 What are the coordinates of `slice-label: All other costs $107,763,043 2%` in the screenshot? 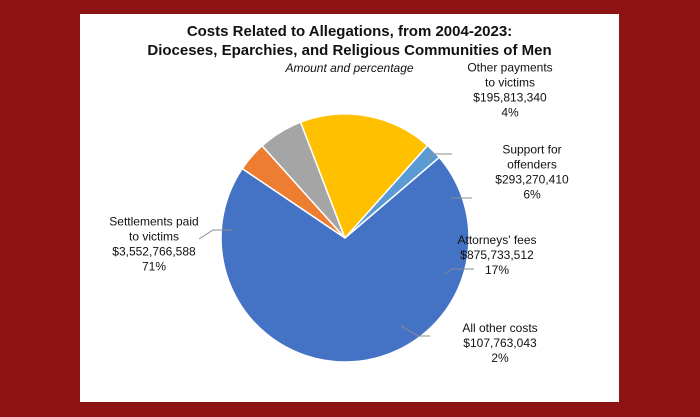 It's located at (499, 343).